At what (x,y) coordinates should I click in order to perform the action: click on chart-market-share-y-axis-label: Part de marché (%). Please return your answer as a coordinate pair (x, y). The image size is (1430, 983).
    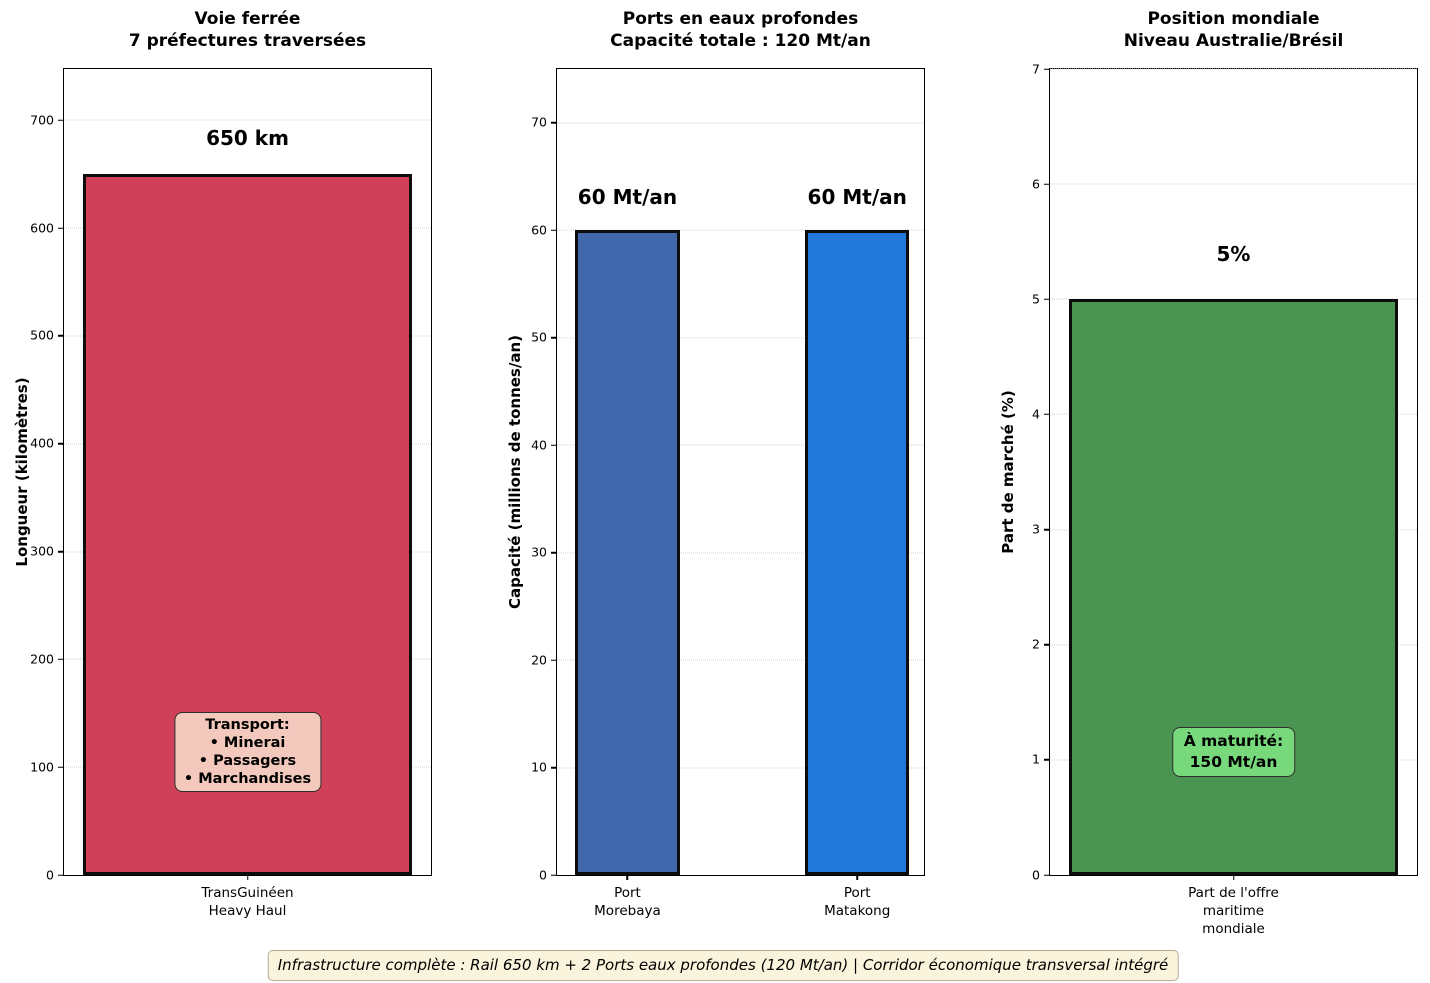
    Looking at the image, I should click on (1008, 472).